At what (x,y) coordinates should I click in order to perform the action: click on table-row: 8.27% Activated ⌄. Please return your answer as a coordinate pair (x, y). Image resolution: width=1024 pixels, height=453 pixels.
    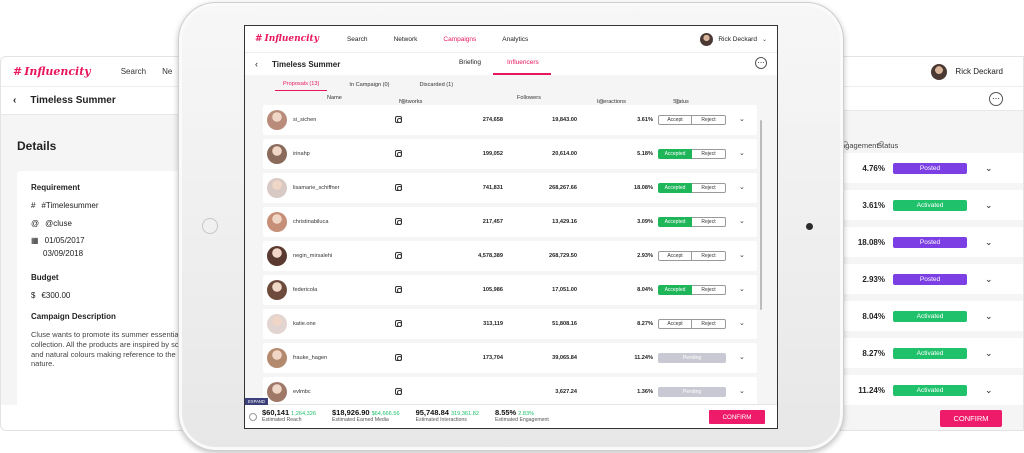
    Looking at the image, I should click on (932, 353).